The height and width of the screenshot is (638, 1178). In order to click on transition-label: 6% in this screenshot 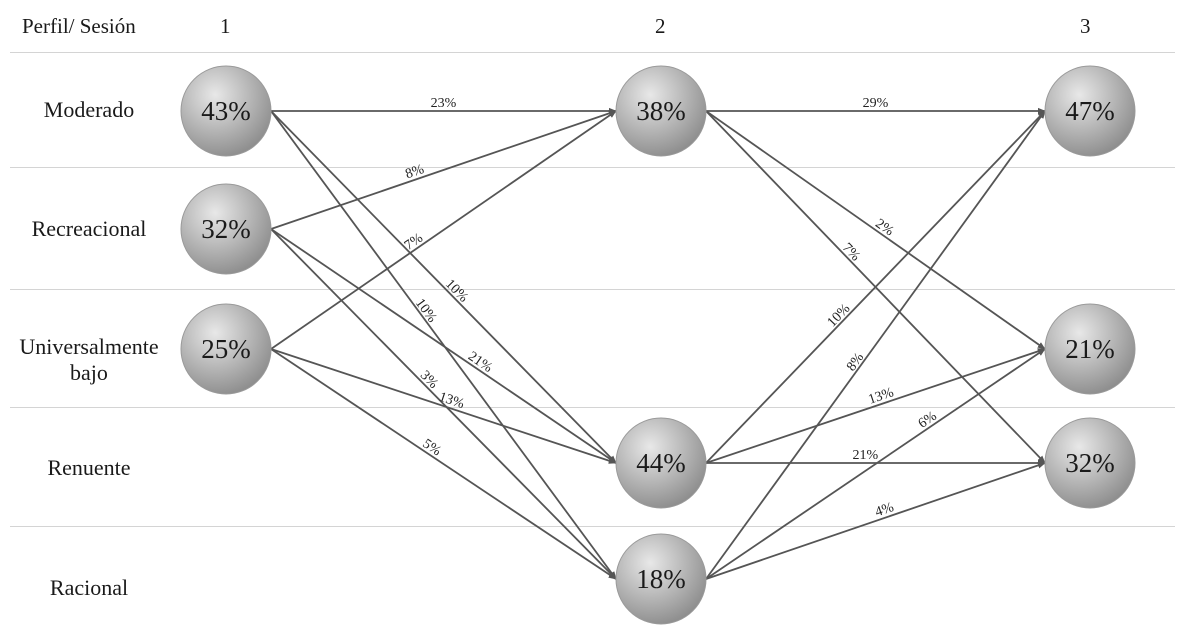, I will do `click(928, 420)`.